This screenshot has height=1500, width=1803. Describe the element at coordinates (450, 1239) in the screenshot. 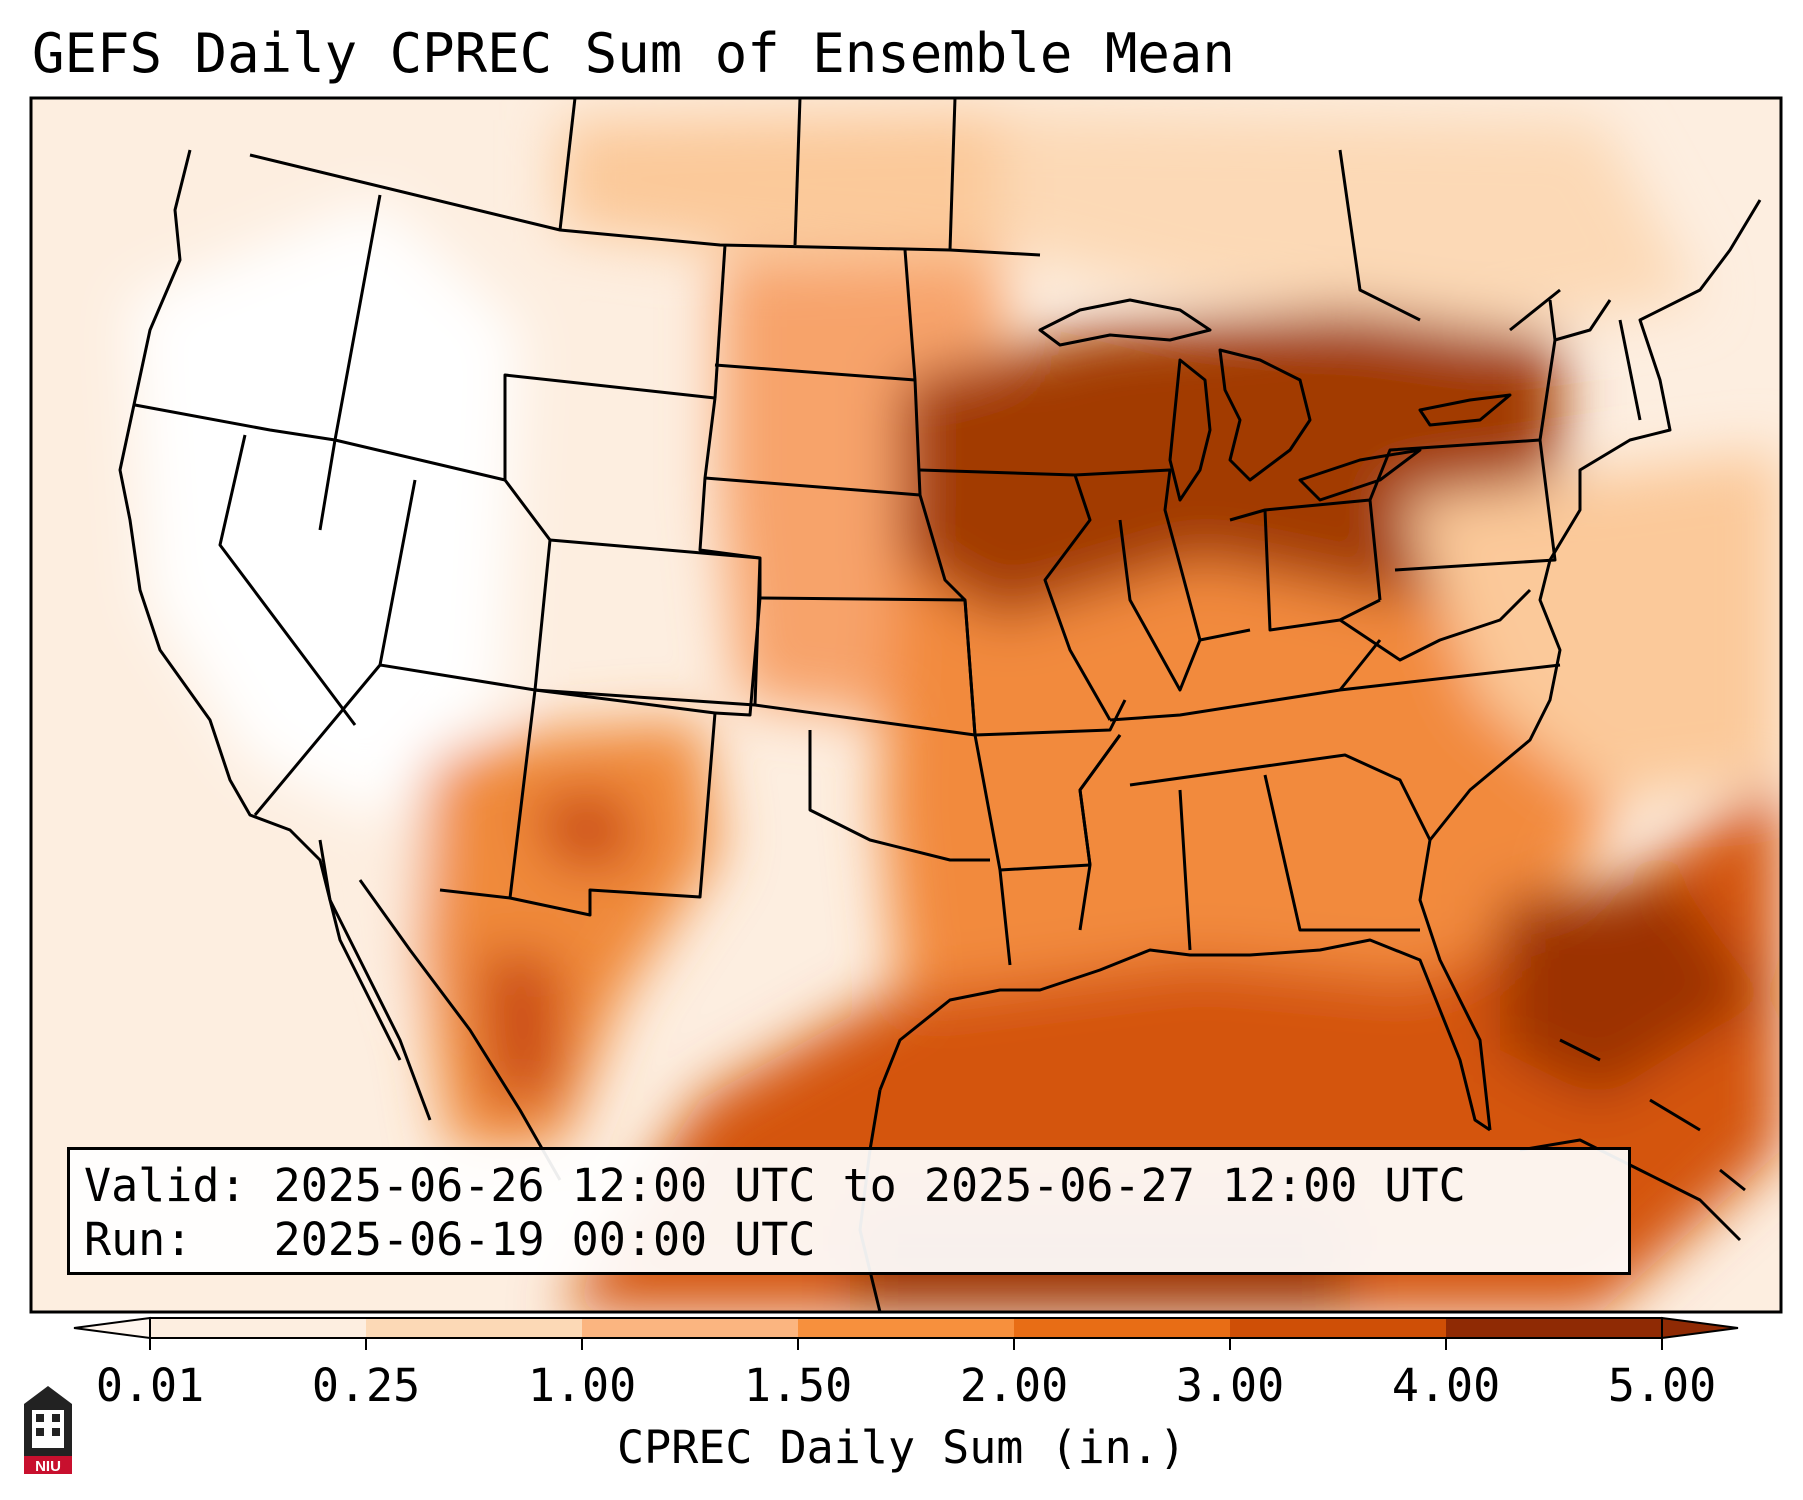

I see `run-time-text: Run: 2025-06-19 00:00 UTC` at that location.